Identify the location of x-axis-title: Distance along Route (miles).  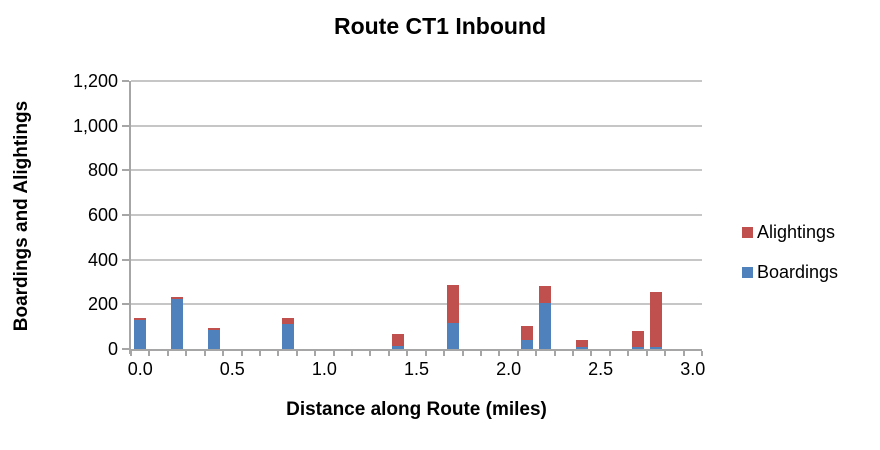
(416, 409).